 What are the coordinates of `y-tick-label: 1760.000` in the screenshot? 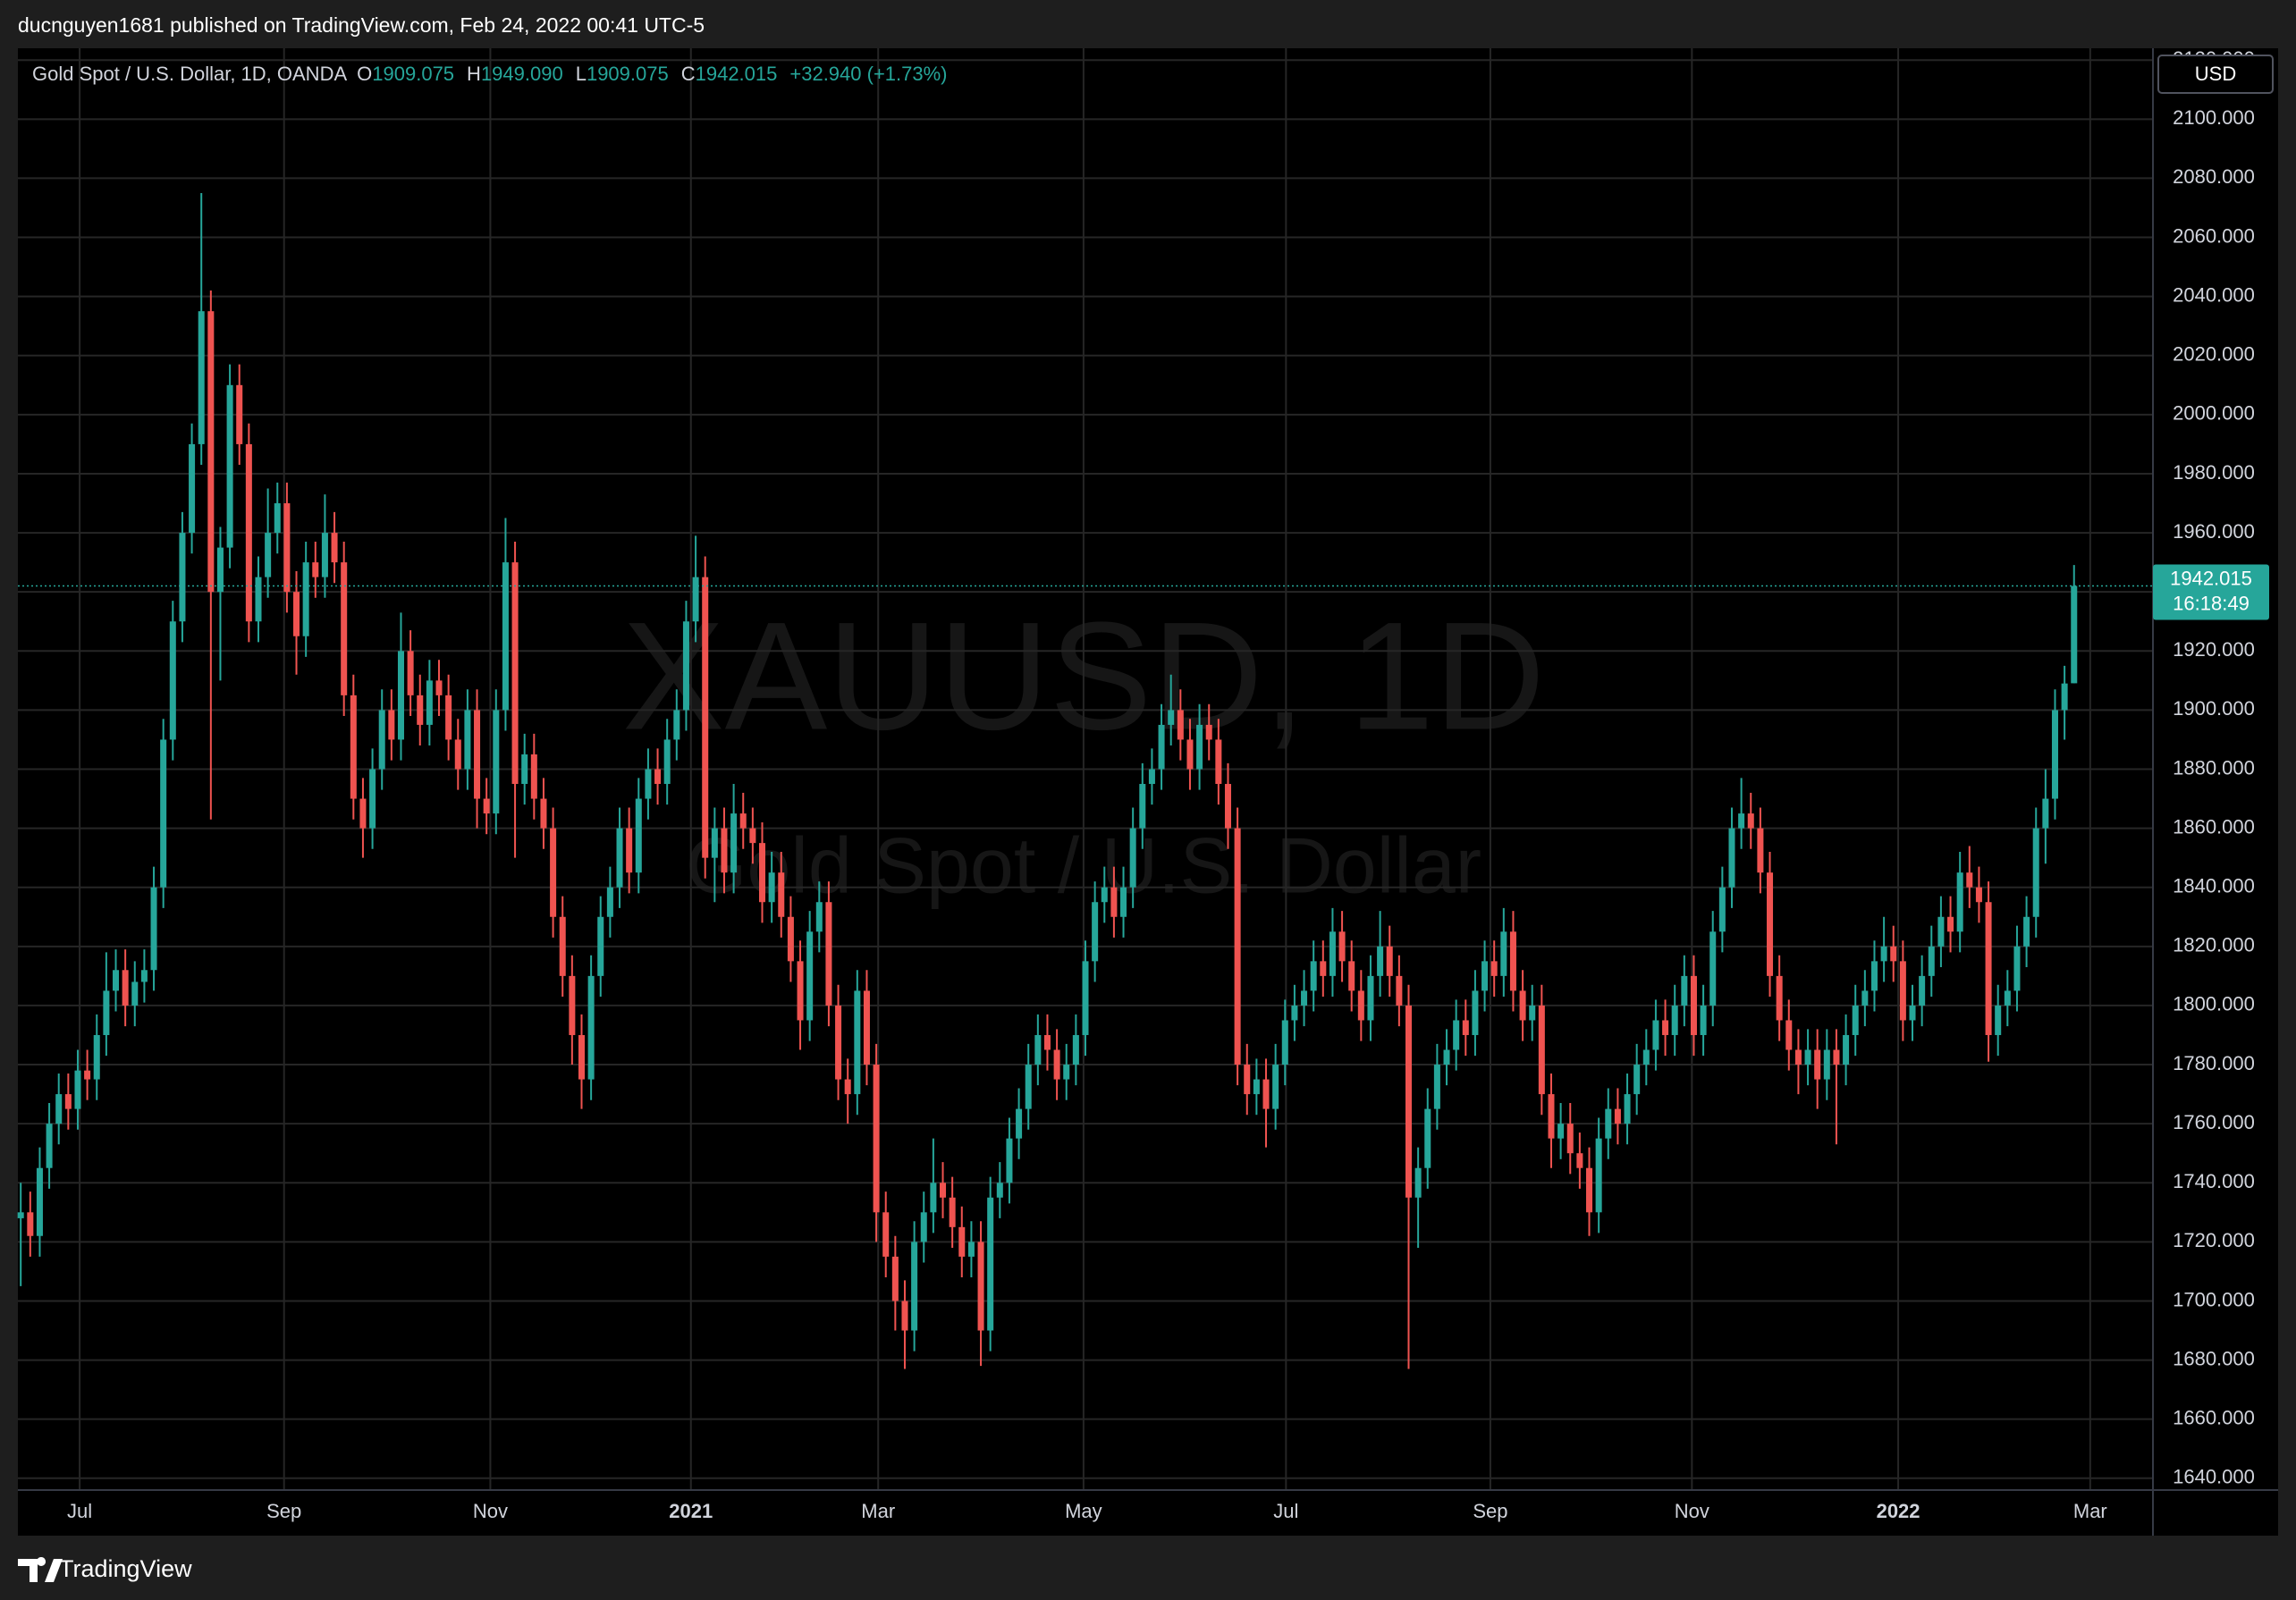 It's located at (2214, 1122).